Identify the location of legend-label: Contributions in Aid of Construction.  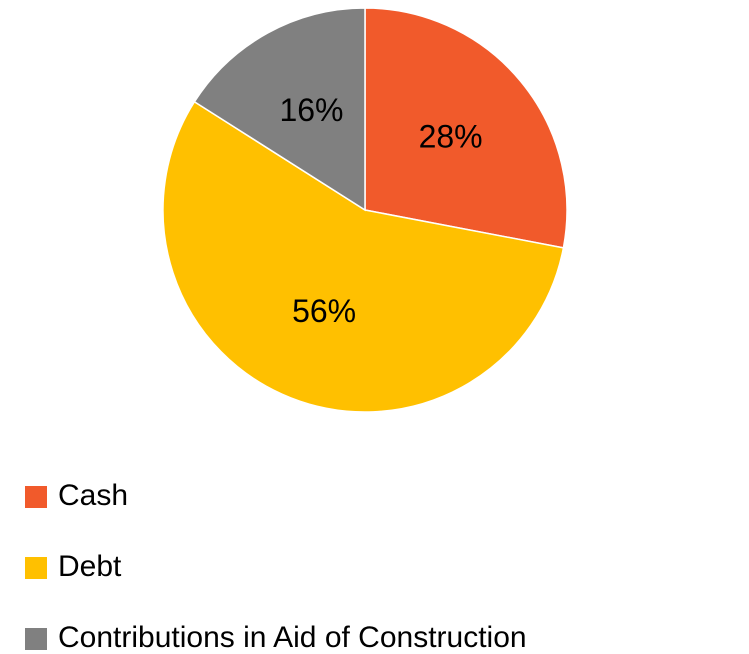
(292, 637).